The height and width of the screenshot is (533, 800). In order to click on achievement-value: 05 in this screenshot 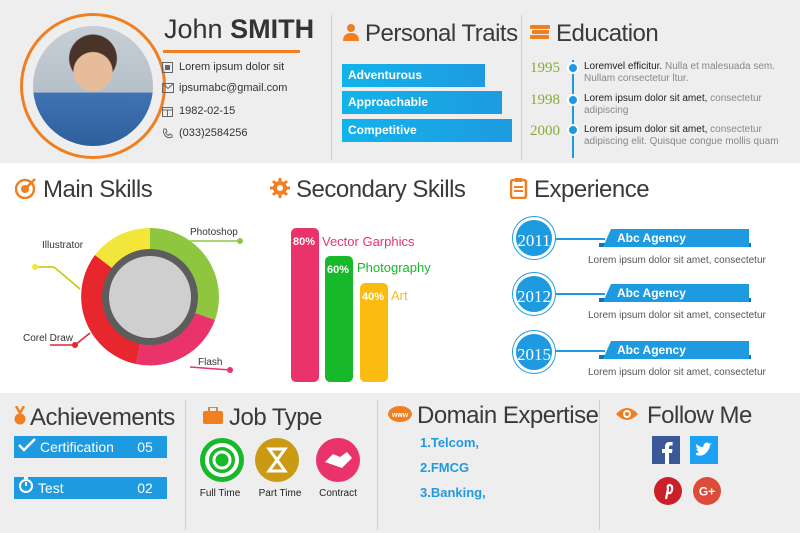, I will do `click(145, 447)`.